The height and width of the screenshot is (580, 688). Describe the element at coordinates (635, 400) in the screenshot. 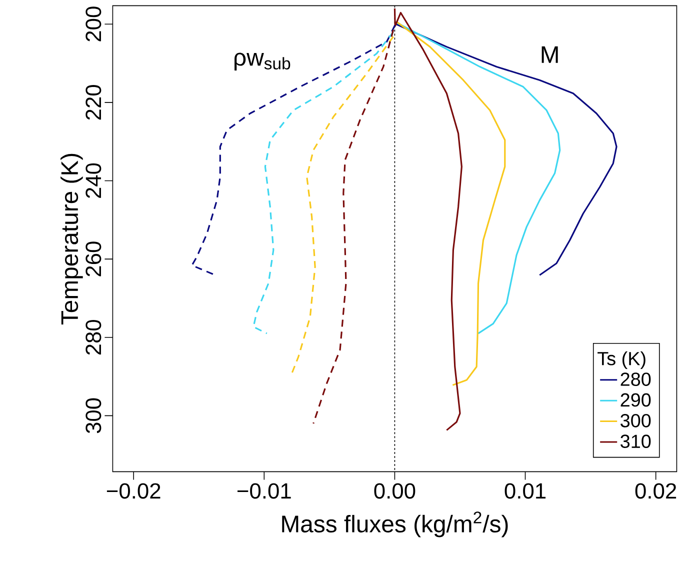

I see `legend-label: 290` at that location.